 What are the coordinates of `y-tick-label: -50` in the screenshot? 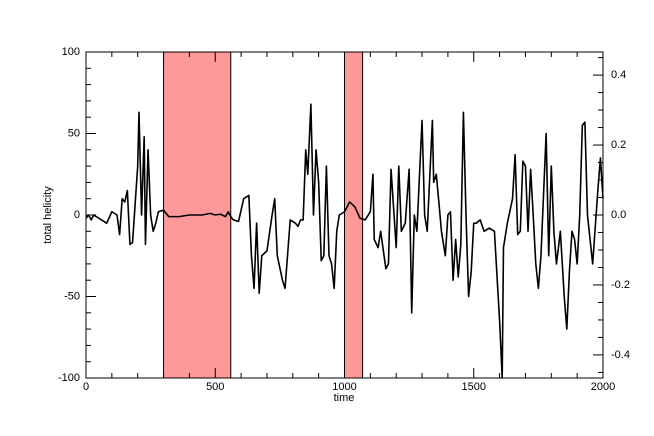 It's located at (72, 296).